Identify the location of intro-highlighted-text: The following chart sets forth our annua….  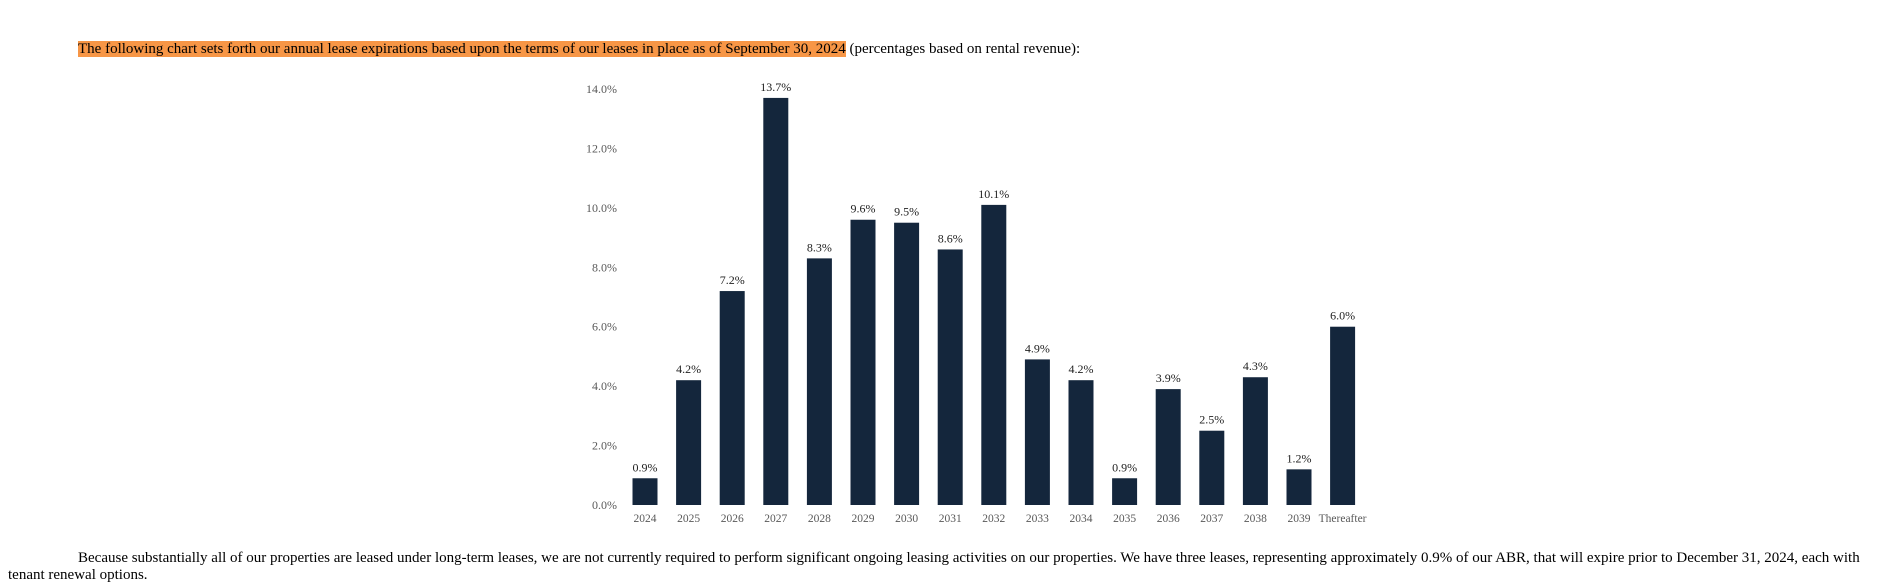
(462, 49).